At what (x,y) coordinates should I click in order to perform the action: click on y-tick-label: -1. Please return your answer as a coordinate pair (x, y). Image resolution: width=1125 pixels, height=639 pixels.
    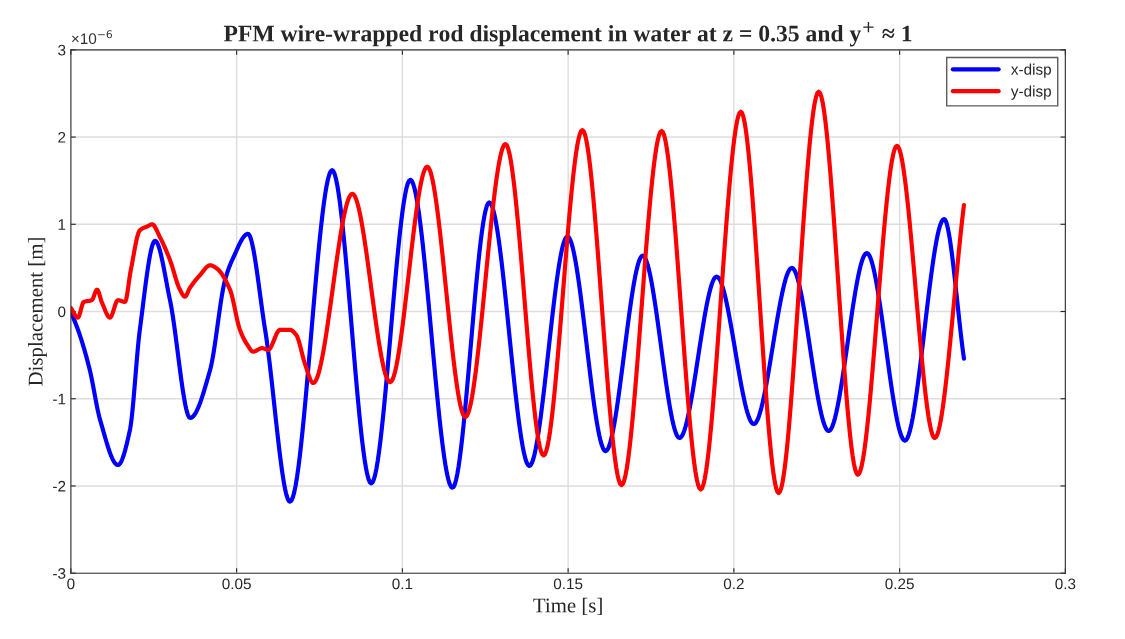
    Looking at the image, I should click on (59, 399).